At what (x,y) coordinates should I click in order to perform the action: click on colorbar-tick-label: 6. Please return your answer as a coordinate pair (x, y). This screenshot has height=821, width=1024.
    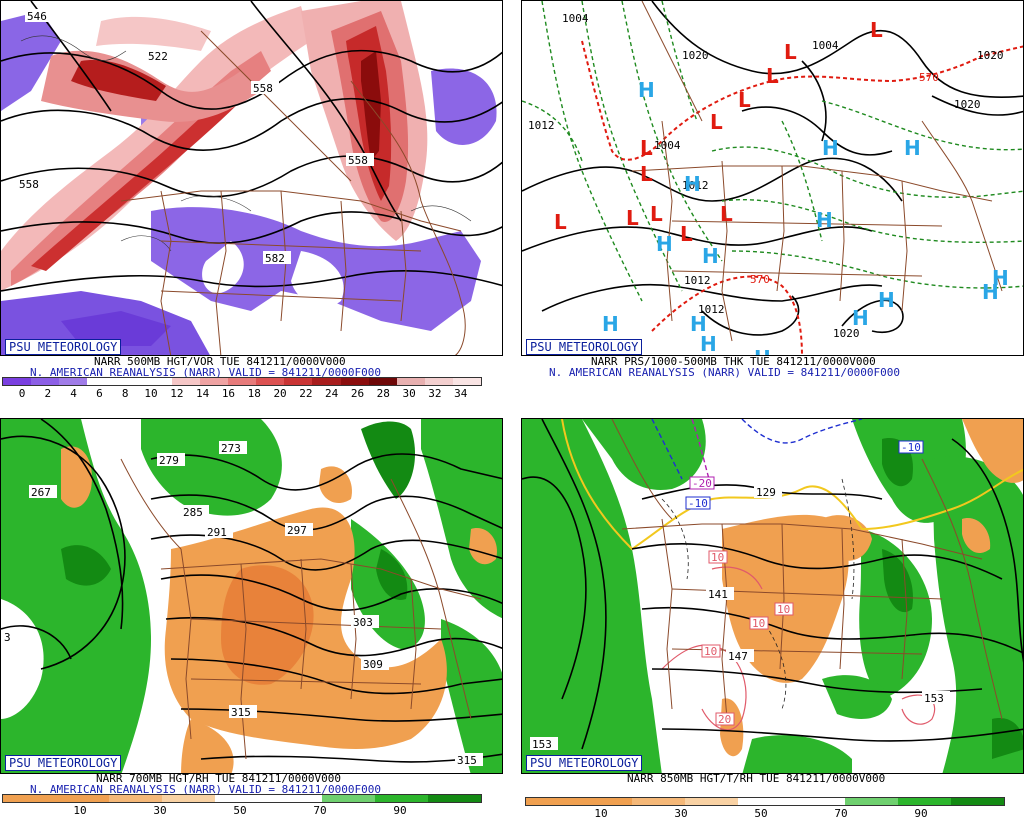
    Looking at the image, I should click on (99, 393).